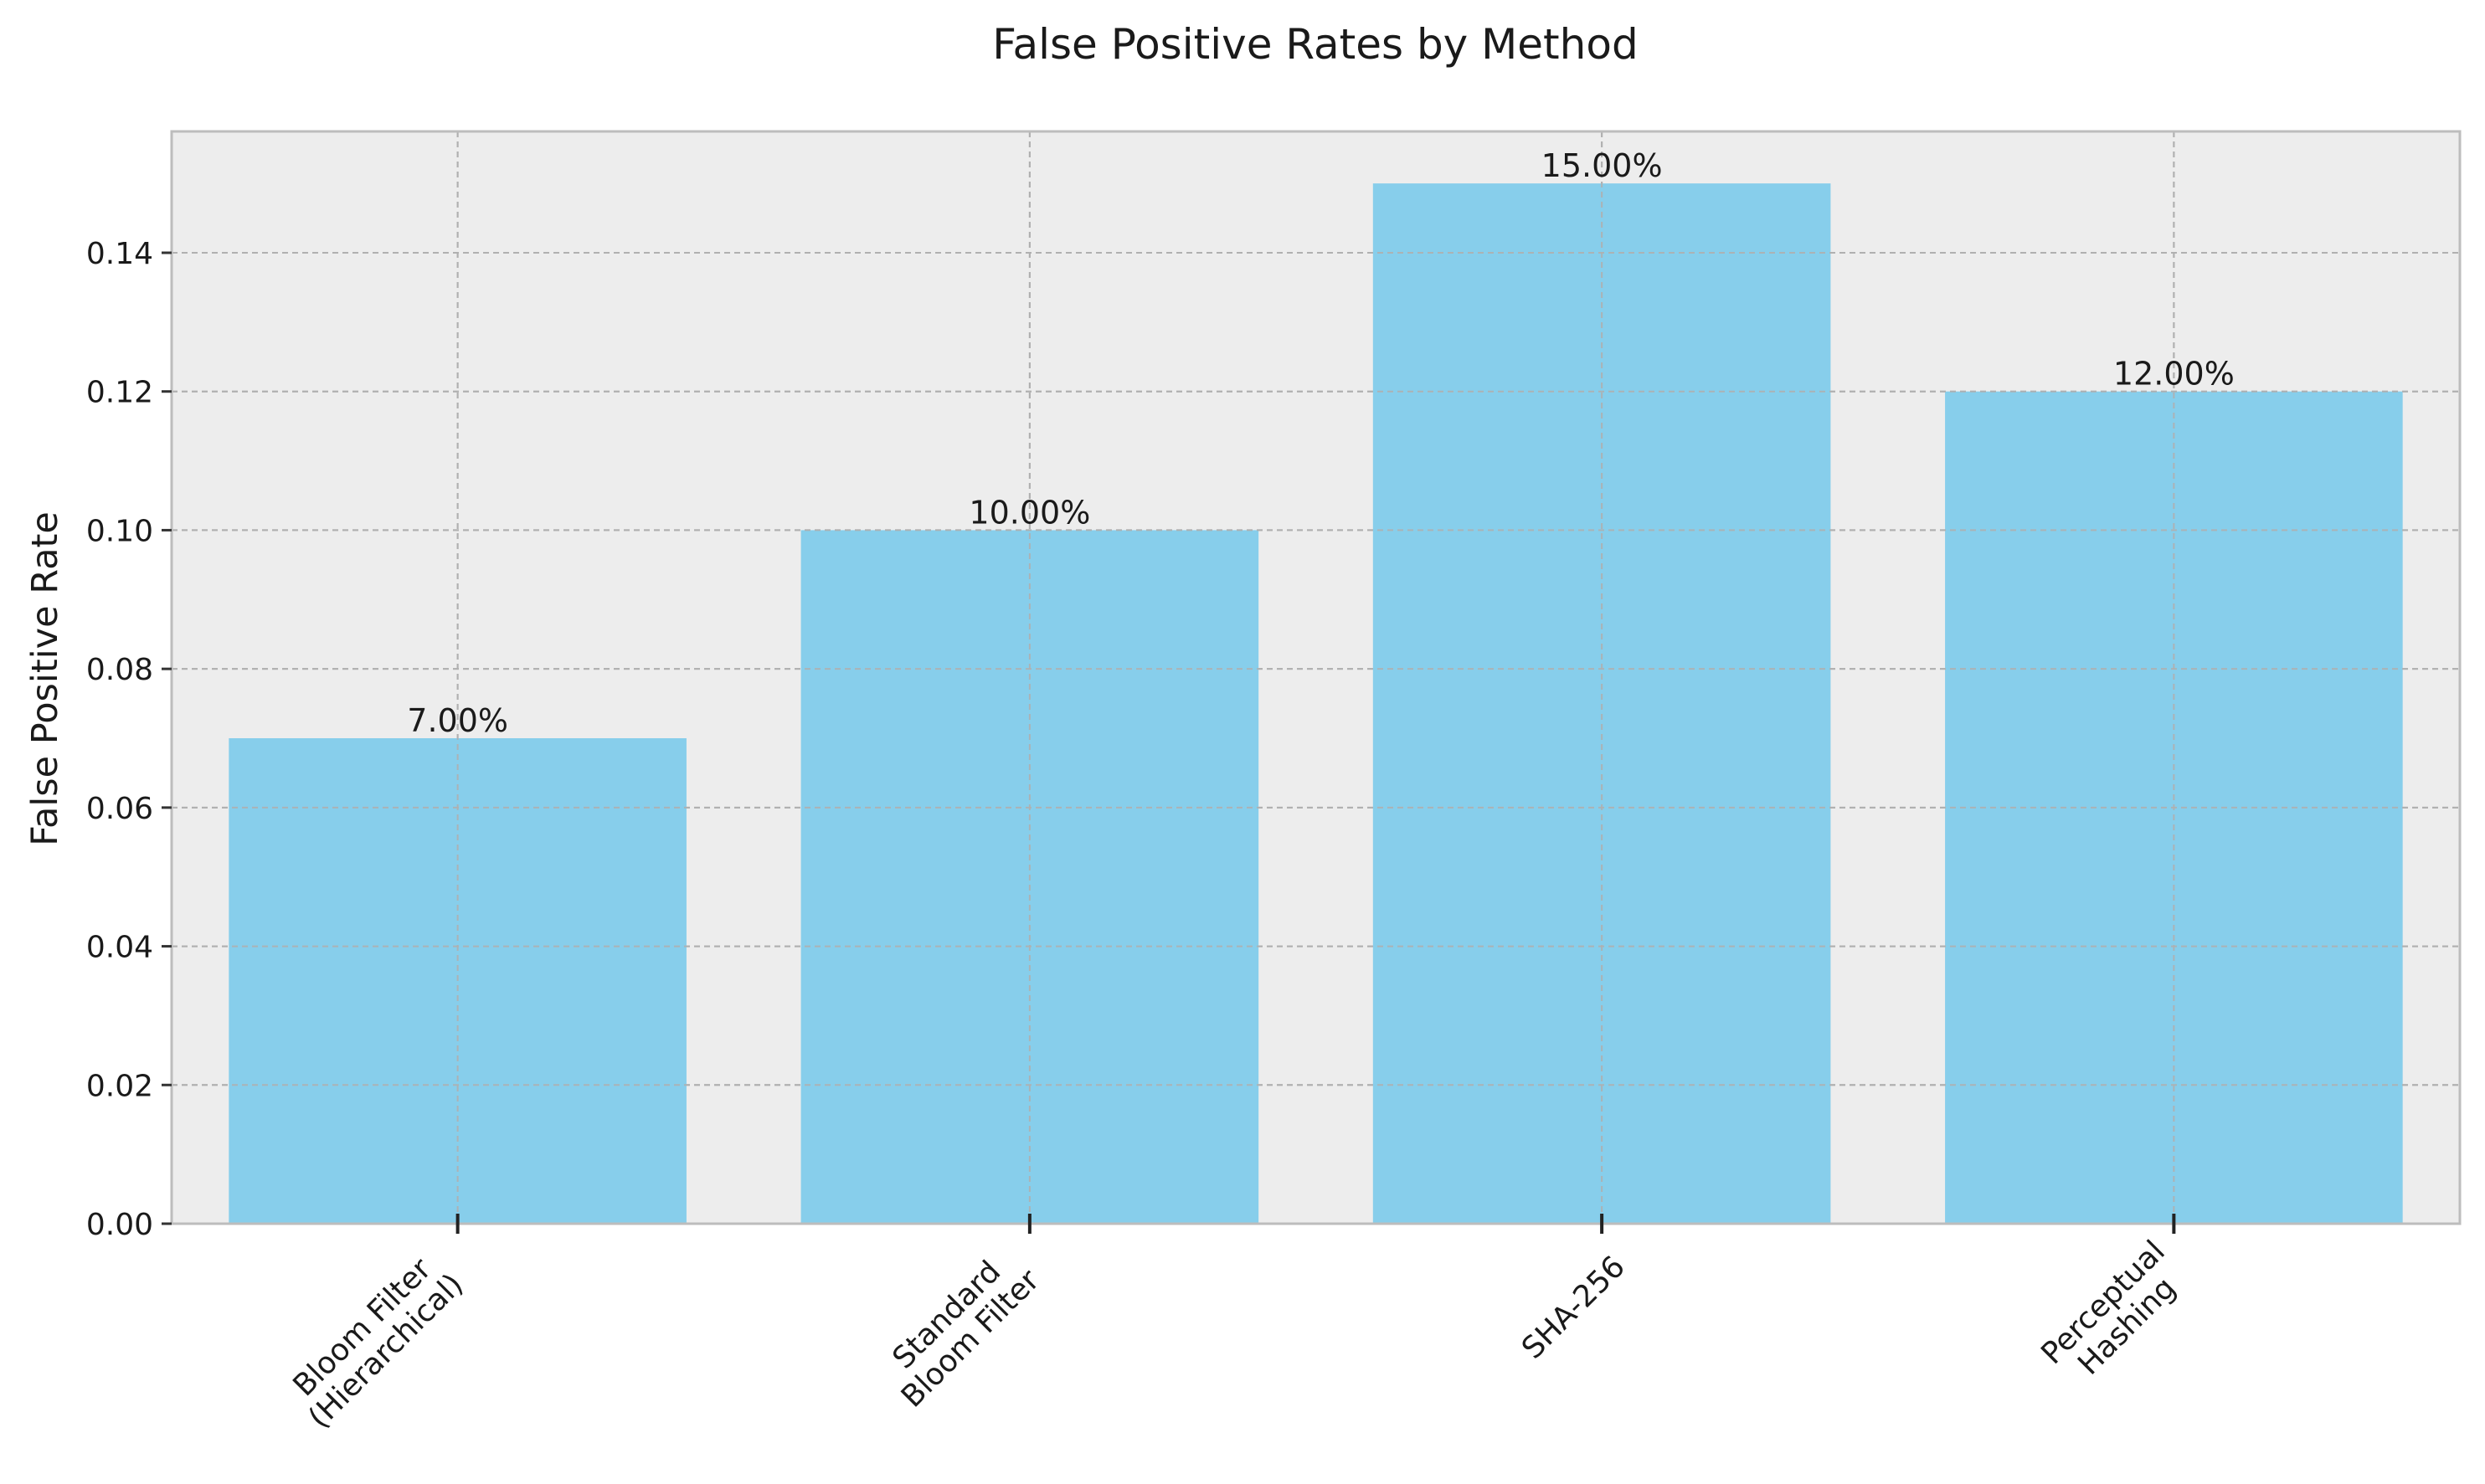 The image size is (2485, 1484). Describe the element at coordinates (1029, 513) in the screenshot. I see `bar-value-label: 10.00%` at that location.